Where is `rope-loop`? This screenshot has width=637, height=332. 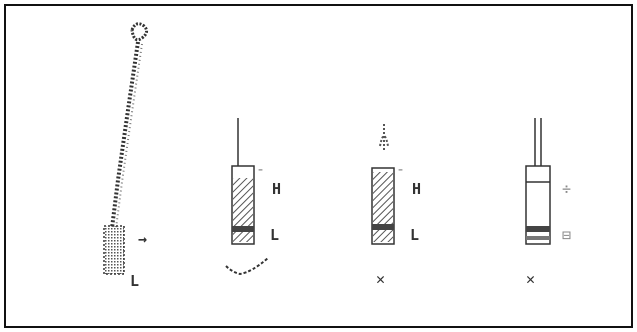
rope-loop is located at coordinates (139, 32).